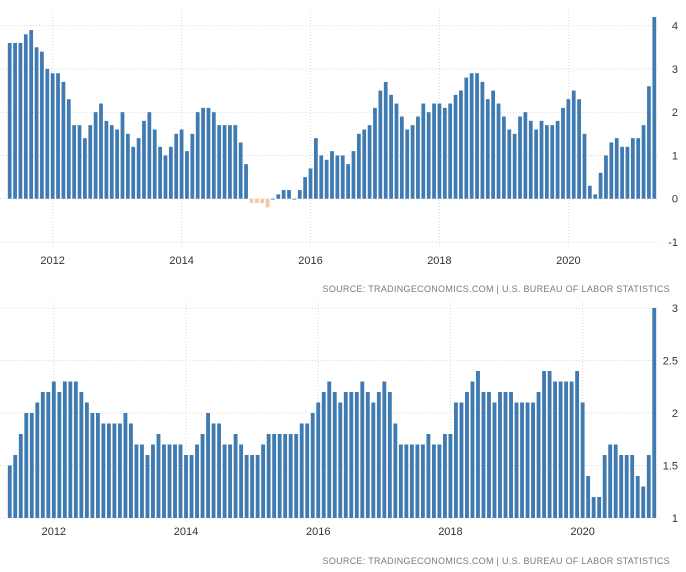 The image size is (686, 572). Describe the element at coordinates (675, 519) in the screenshot. I see `y-tick-label: 1` at that location.